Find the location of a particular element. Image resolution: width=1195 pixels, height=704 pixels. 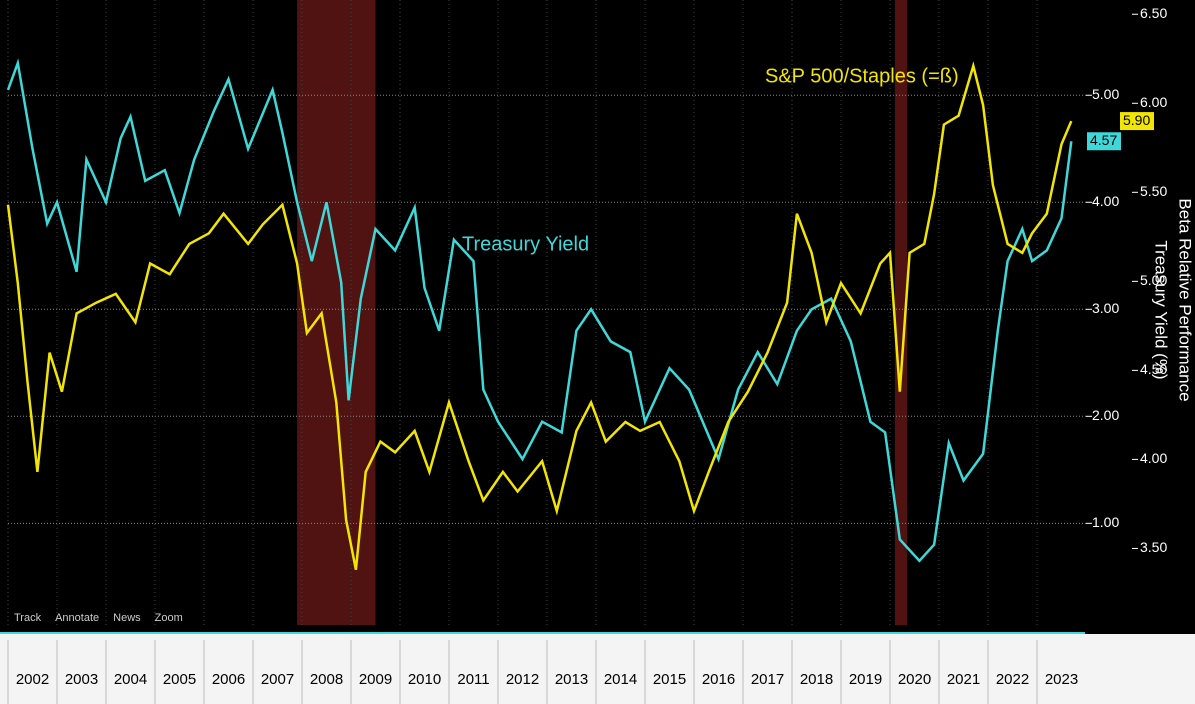

x-tick-label: 2019 is located at coordinates (865, 679).